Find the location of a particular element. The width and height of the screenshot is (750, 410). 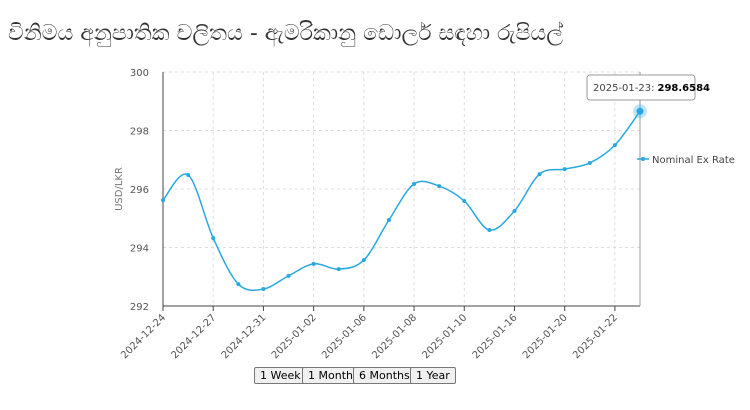

y-tick-label: 294 is located at coordinates (139, 249).